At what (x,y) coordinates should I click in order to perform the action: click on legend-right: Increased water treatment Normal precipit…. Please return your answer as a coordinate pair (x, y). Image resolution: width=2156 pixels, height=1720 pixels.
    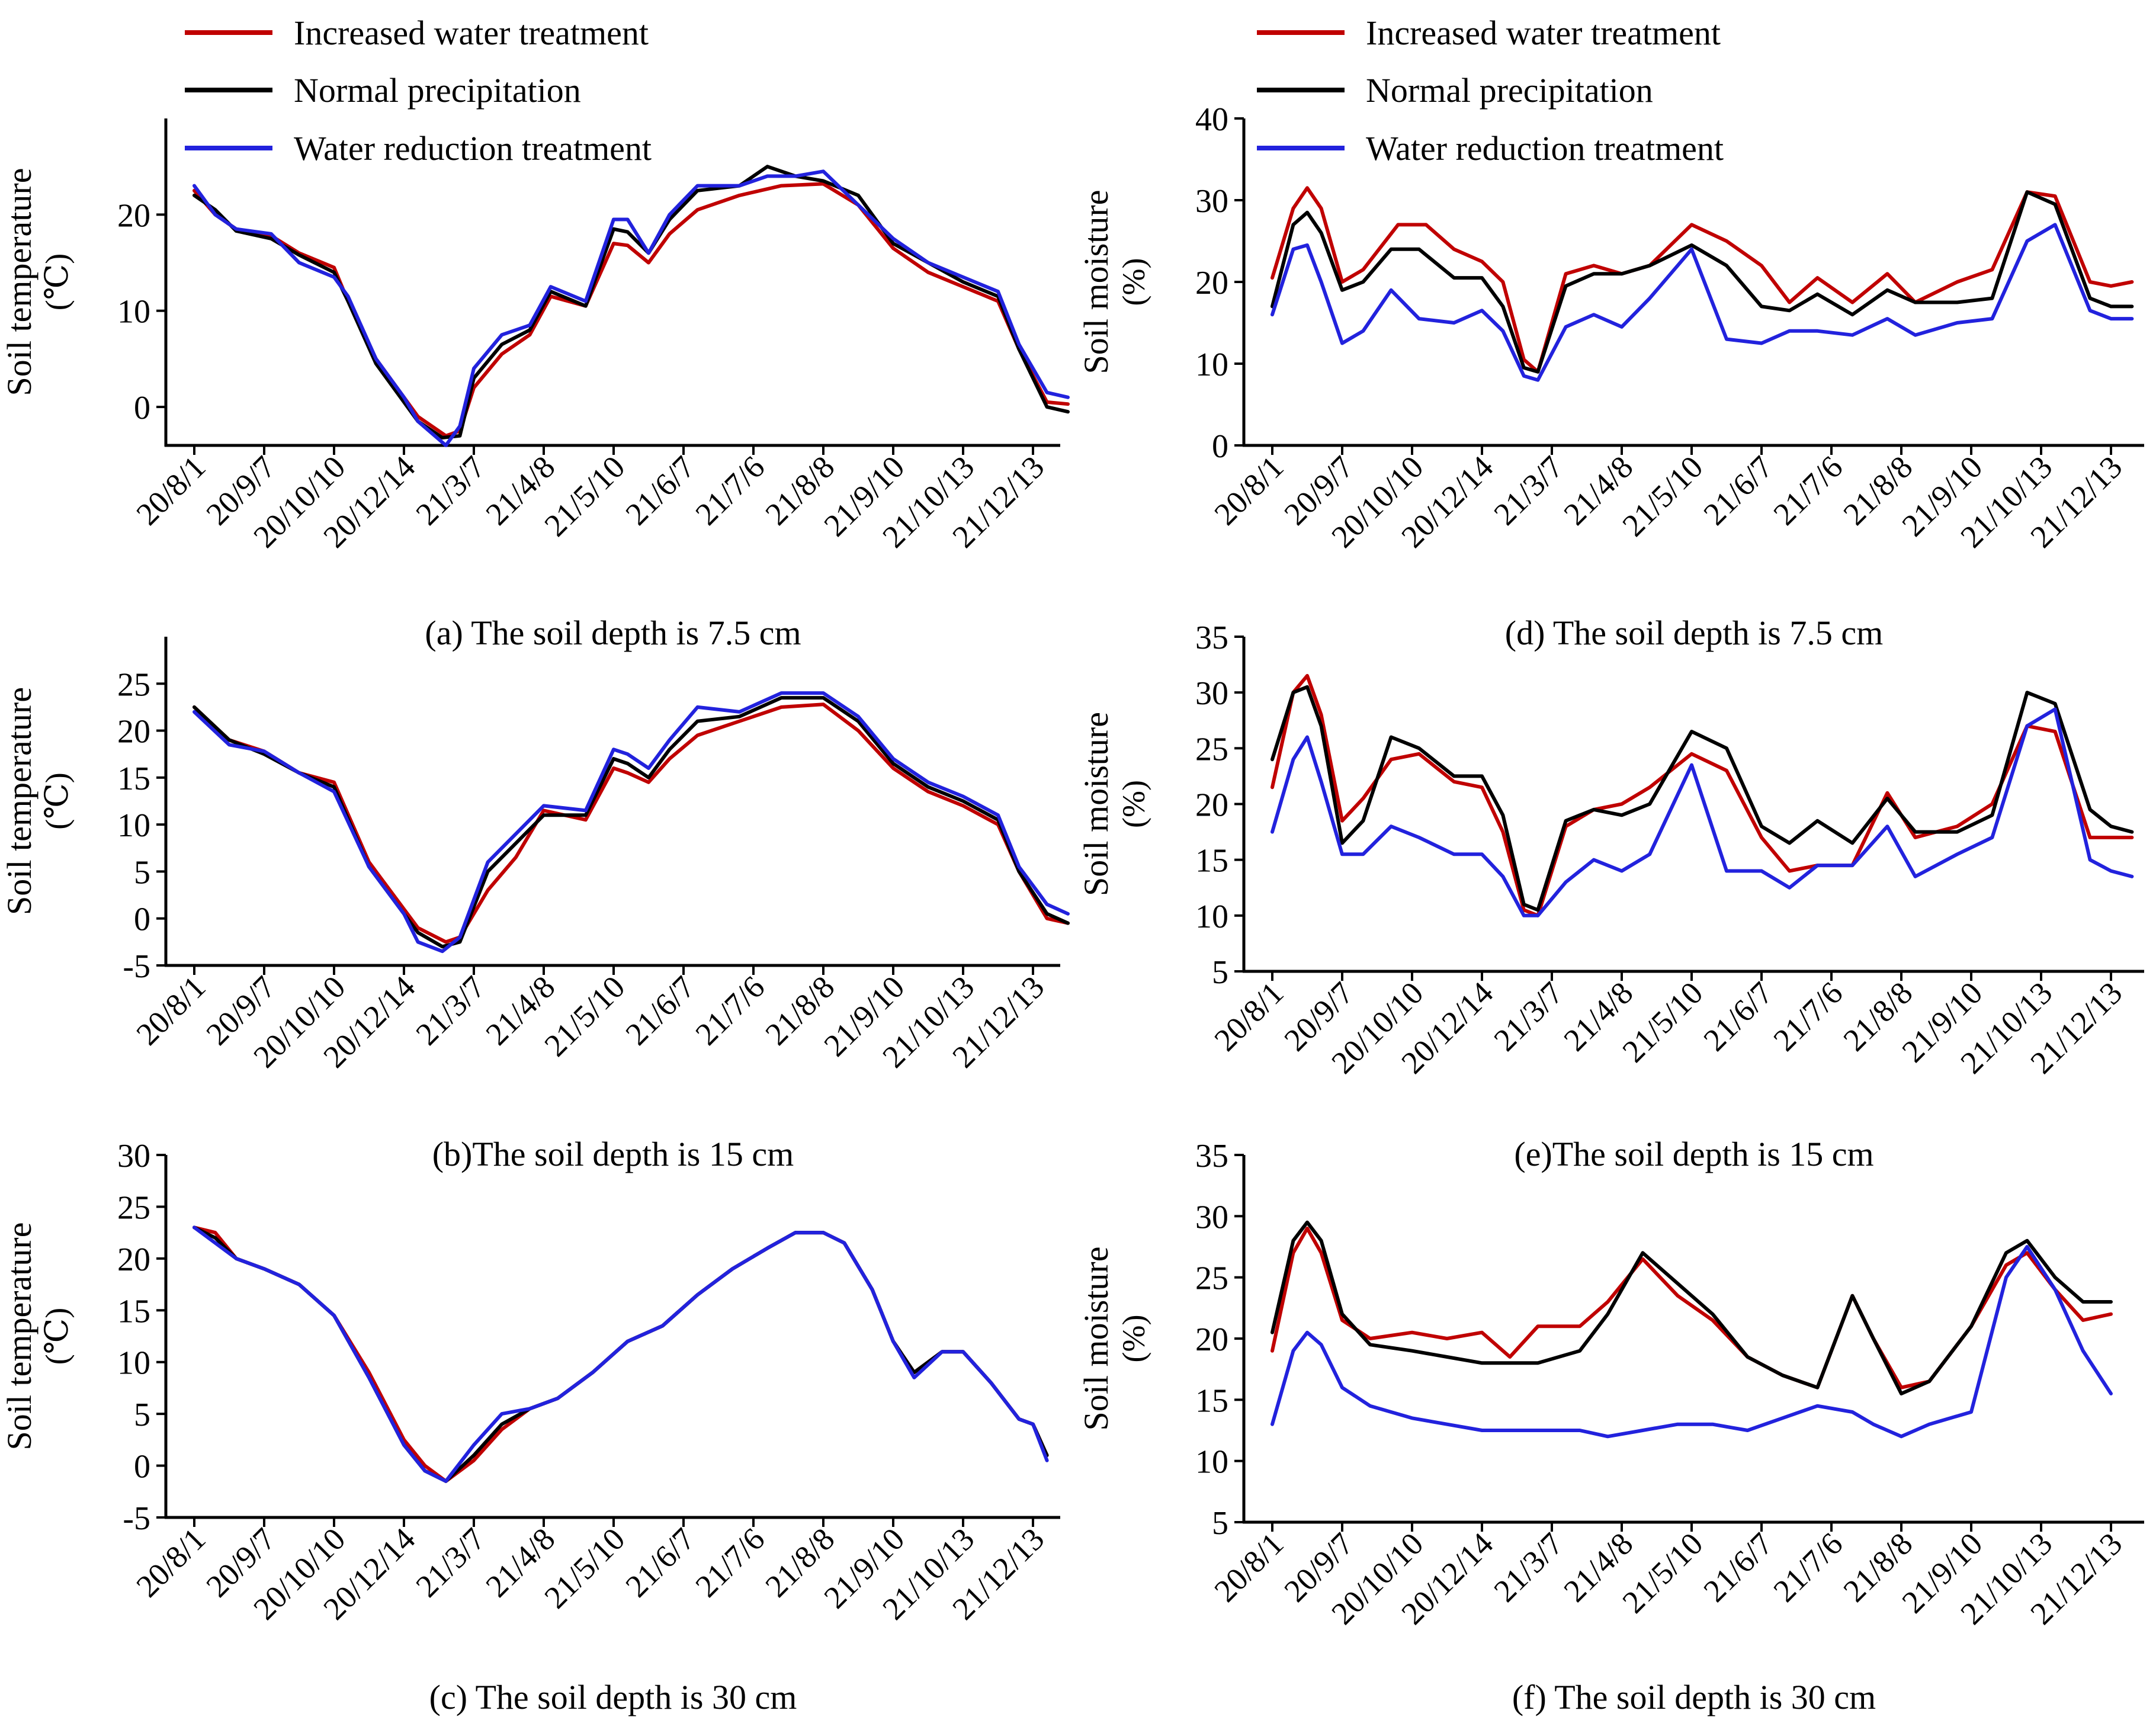
    Looking at the image, I should click on (1490, 91).